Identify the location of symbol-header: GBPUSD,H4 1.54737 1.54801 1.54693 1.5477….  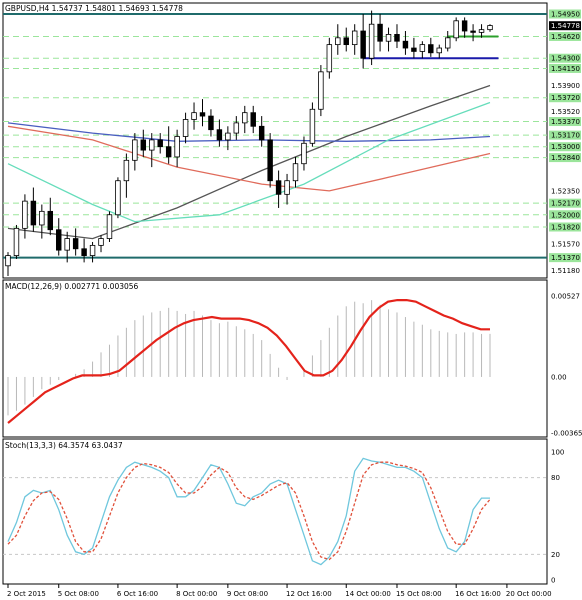
(94, 8).